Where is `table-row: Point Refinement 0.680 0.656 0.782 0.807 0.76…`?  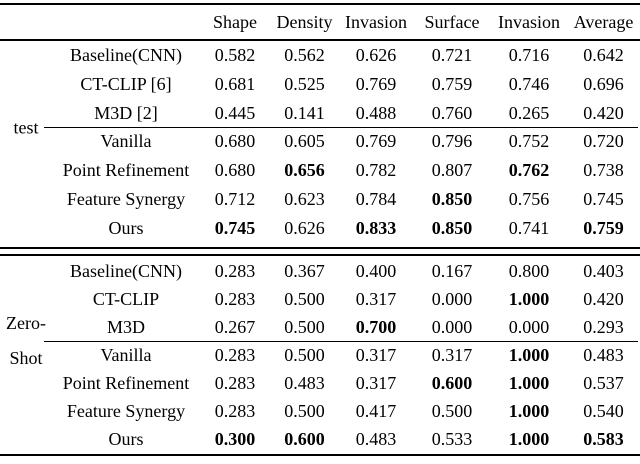
table-row: Point Refinement 0.680 0.656 0.782 0.807 0.76… is located at coordinates (346, 170).